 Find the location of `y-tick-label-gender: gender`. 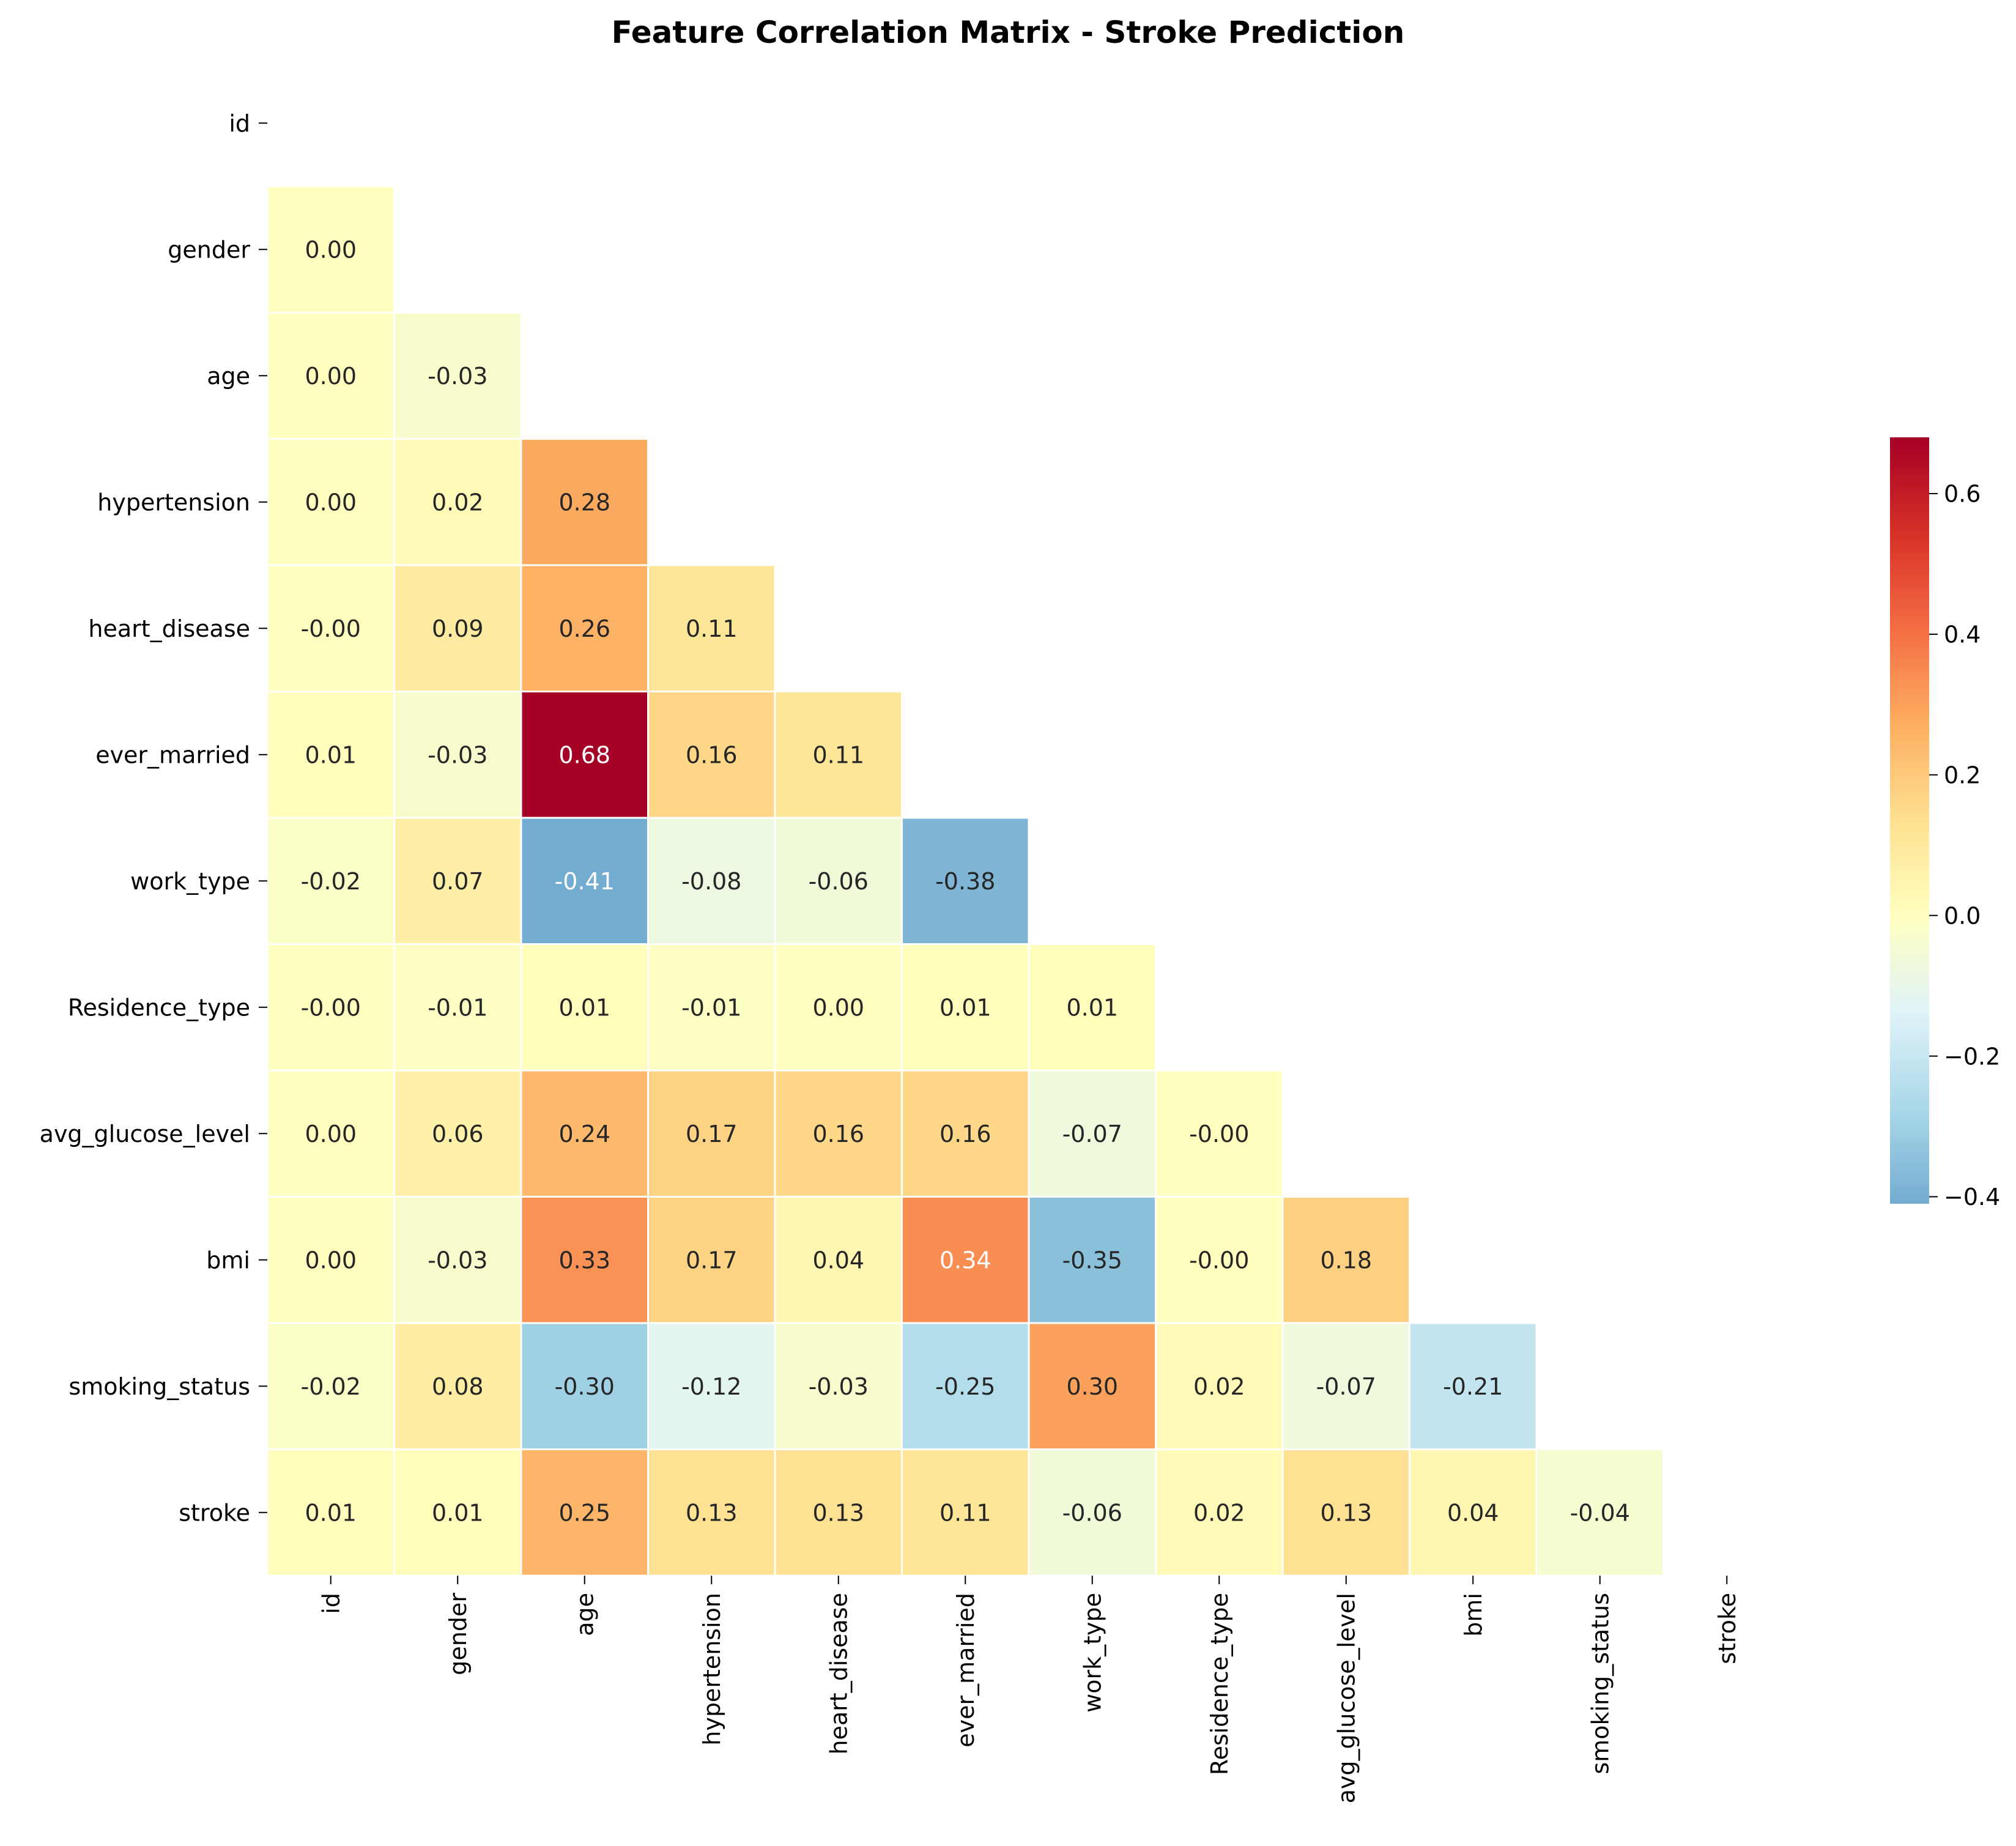

y-tick-label-gender: gender is located at coordinates (209, 249).